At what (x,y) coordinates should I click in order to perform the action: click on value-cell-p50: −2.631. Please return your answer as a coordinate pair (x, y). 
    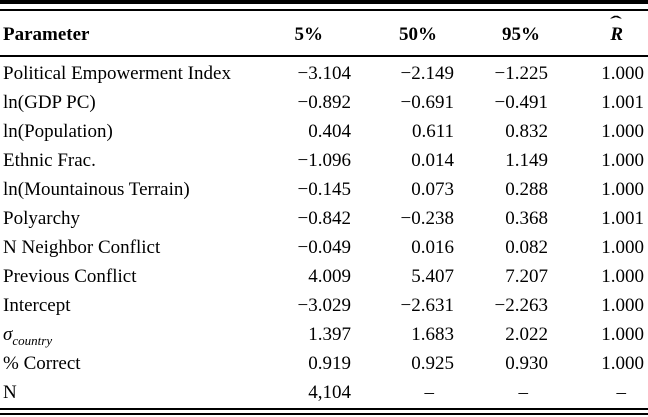
    Looking at the image, I should click on (427, 305).